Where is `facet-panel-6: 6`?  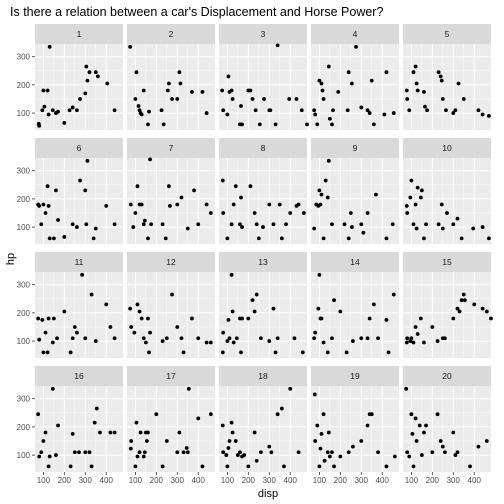
facet-panel-6: 6 is located at coordinates (79, 191).